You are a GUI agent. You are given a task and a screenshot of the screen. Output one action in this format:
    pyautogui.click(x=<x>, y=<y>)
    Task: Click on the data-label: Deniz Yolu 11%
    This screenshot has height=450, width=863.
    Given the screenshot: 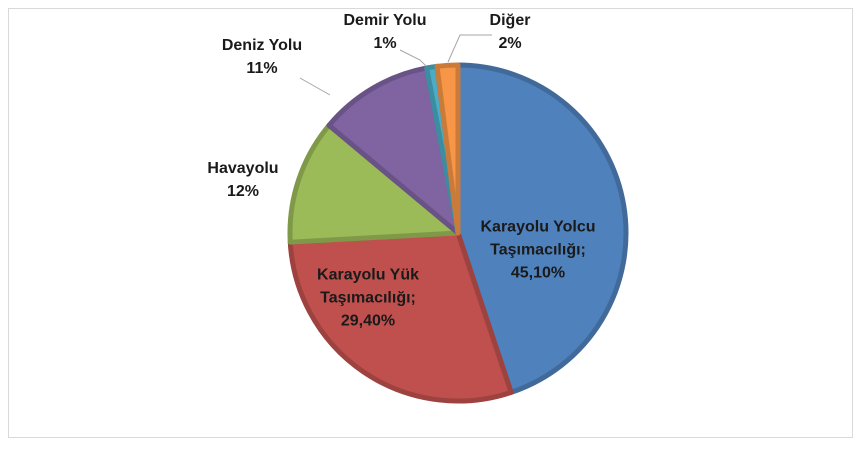 What is the action you would take?
    pyautogui.click(x=262, y=57)
    